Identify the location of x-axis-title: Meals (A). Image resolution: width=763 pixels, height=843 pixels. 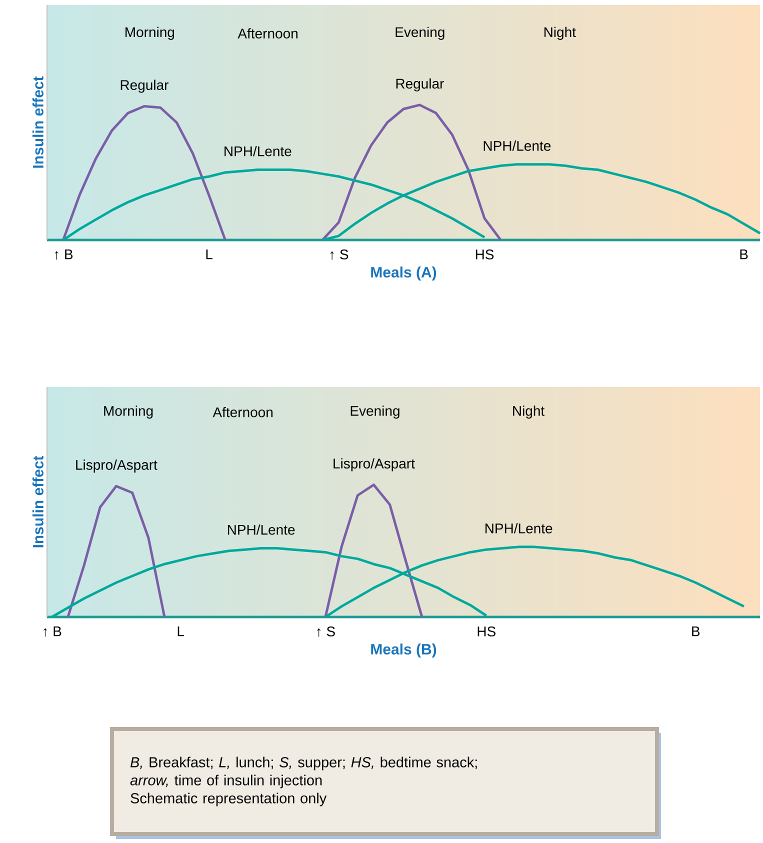
(403, 273).